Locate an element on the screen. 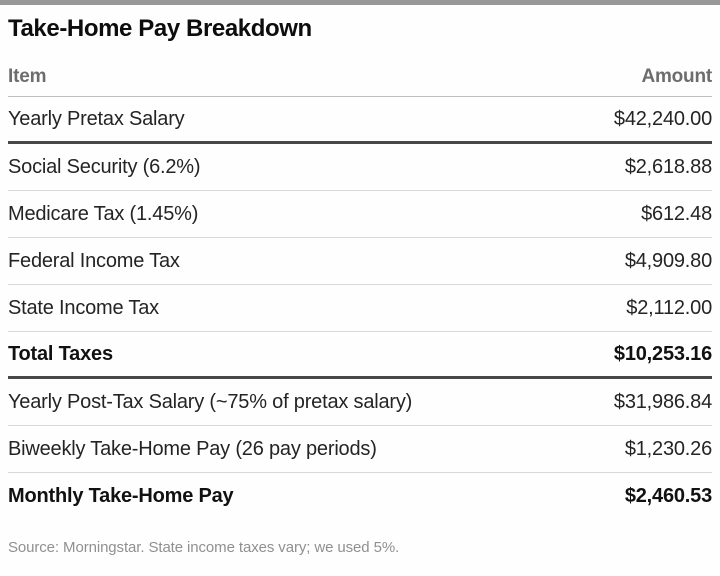 The height and width of the screenshot is (576, 720). row-item-label: Medicare Tax (1.45%) is located at coordinates (103, 213).